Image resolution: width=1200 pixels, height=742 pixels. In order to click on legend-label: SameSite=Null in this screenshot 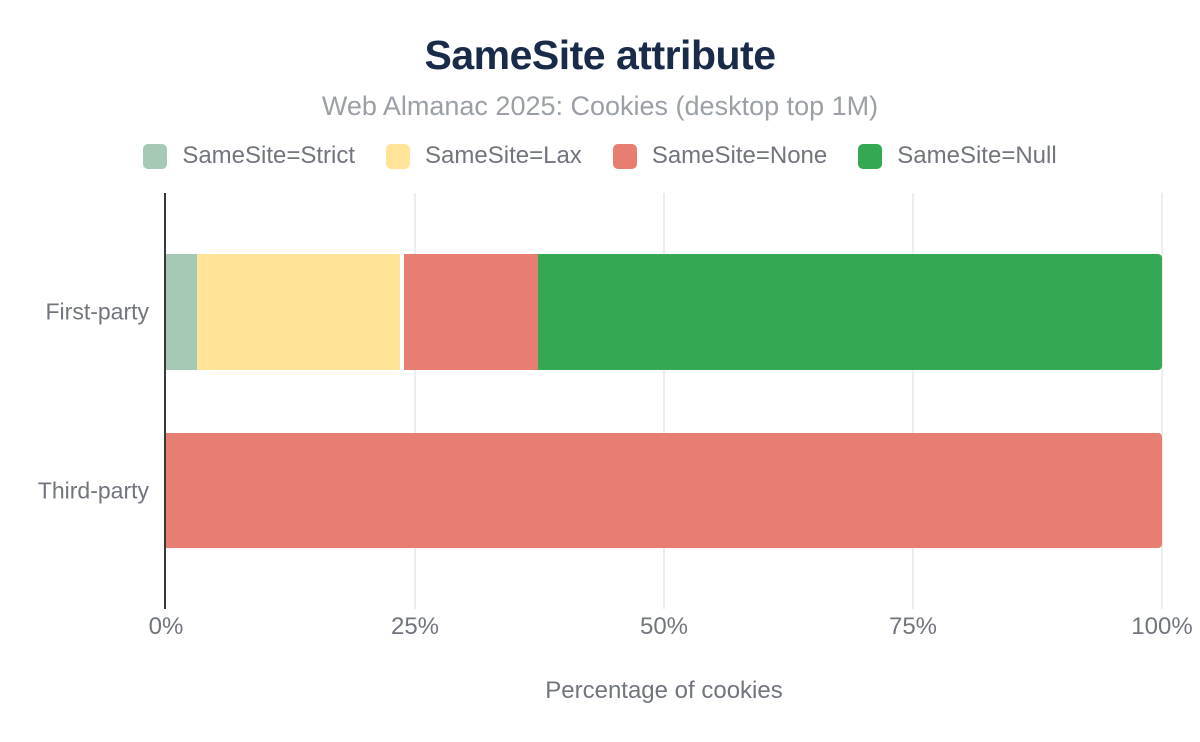, I will do `click(977, 155)`.